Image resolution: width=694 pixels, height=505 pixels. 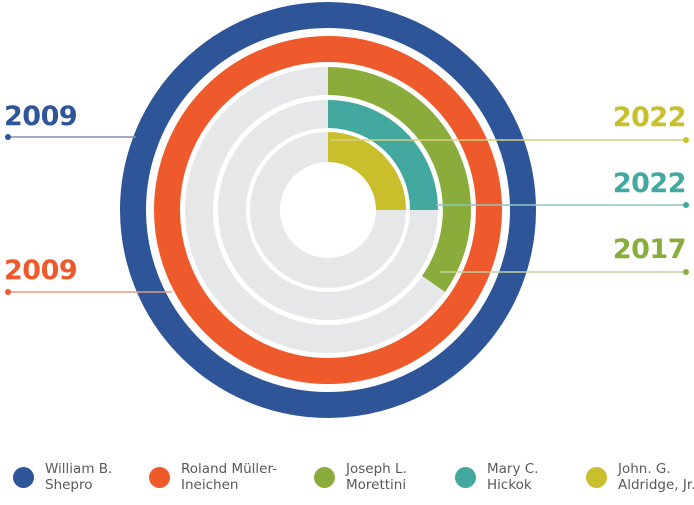 What do you see at coordinates (644, 469) in the screenshot?
I see `legend-label: John. G.` at bounding box center [644, 469].